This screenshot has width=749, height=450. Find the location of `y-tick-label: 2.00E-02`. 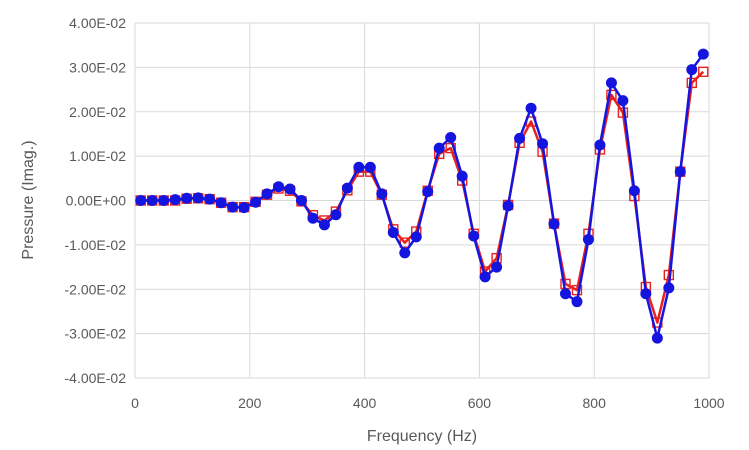

y-tick-label: 2.00E-02 is located at coordinates (97, 112).